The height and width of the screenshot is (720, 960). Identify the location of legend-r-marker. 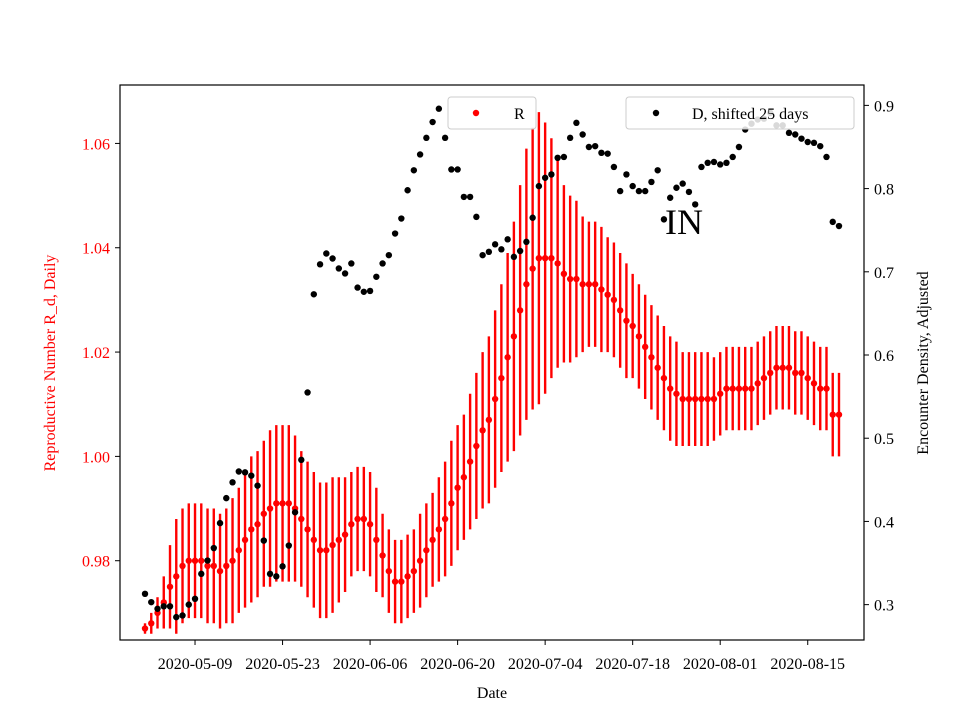
(476, 113).